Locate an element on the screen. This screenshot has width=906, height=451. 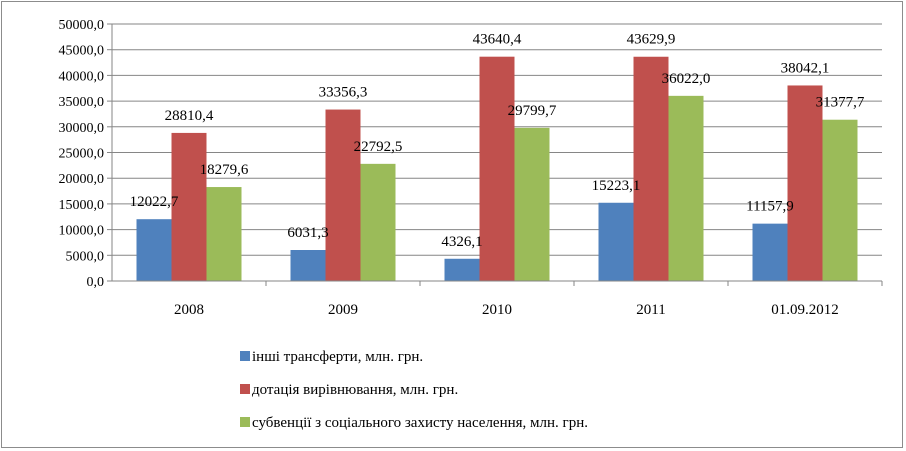
data-label: 18279,6 is located at coordinates (224, 170).